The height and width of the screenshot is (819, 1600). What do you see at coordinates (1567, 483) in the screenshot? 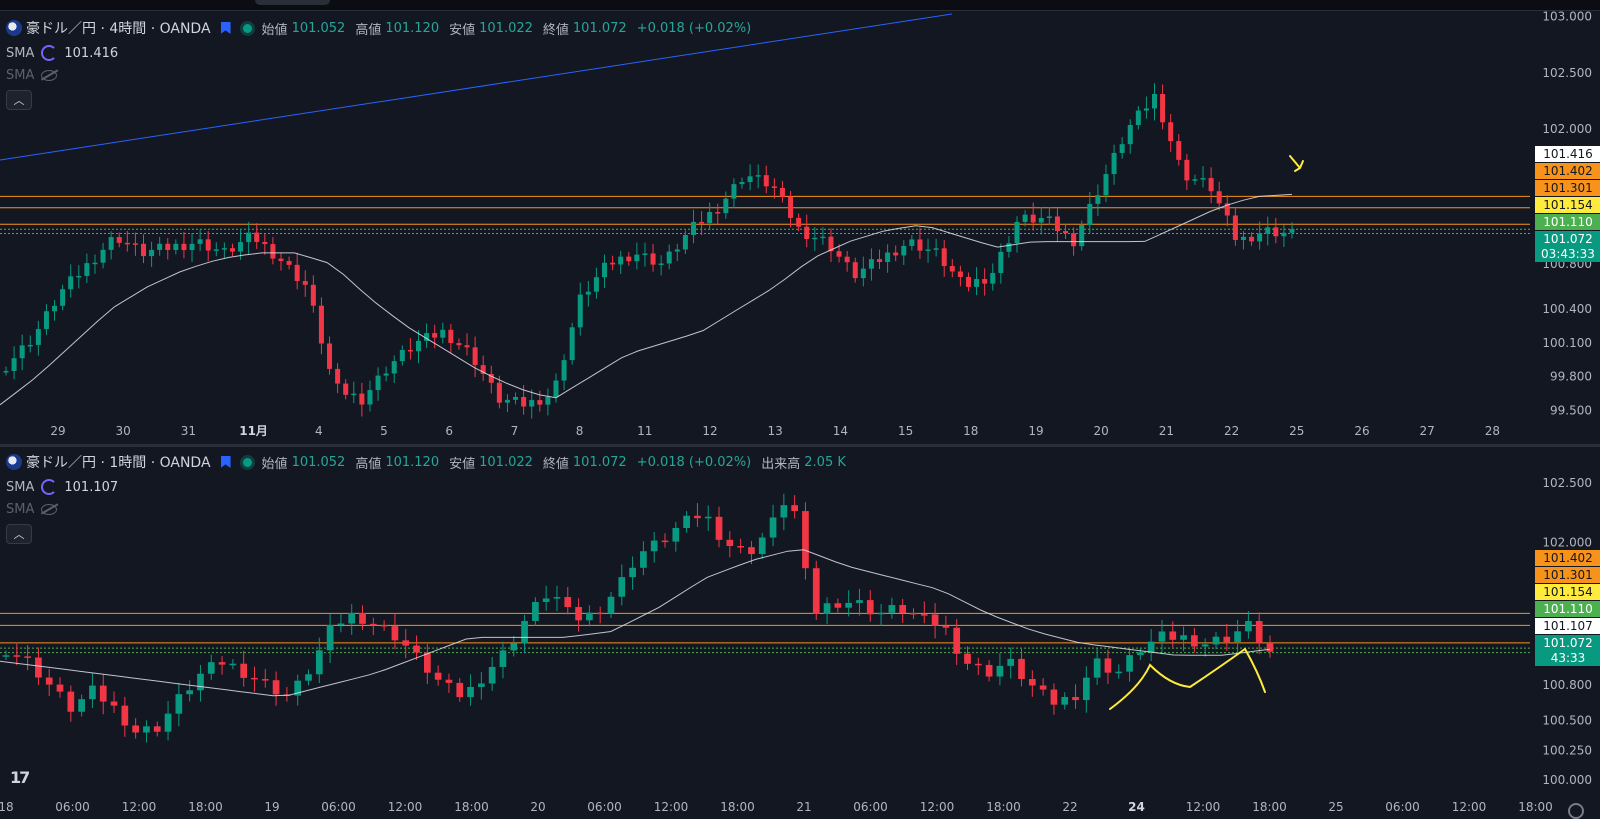
I see `price-axis-label: 102.500` at bounding box center [1567, 483].